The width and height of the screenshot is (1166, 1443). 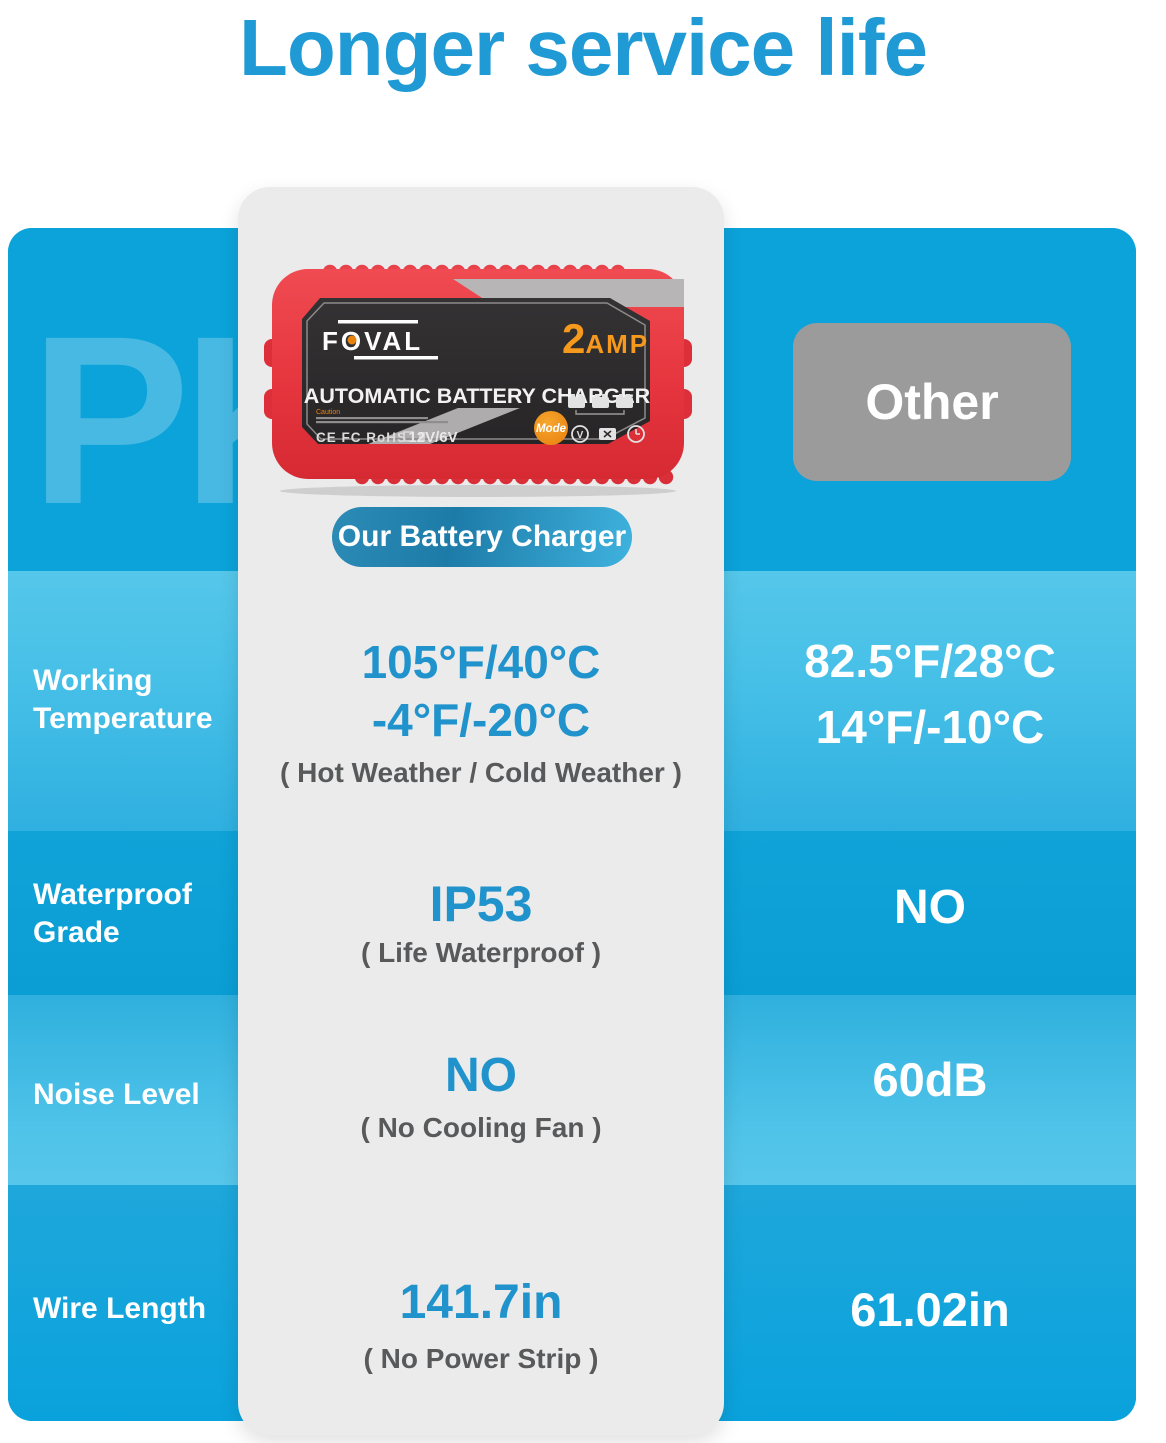 I want to click on row-label-noise-level: Noise Level, so click(x=116, y=1094).